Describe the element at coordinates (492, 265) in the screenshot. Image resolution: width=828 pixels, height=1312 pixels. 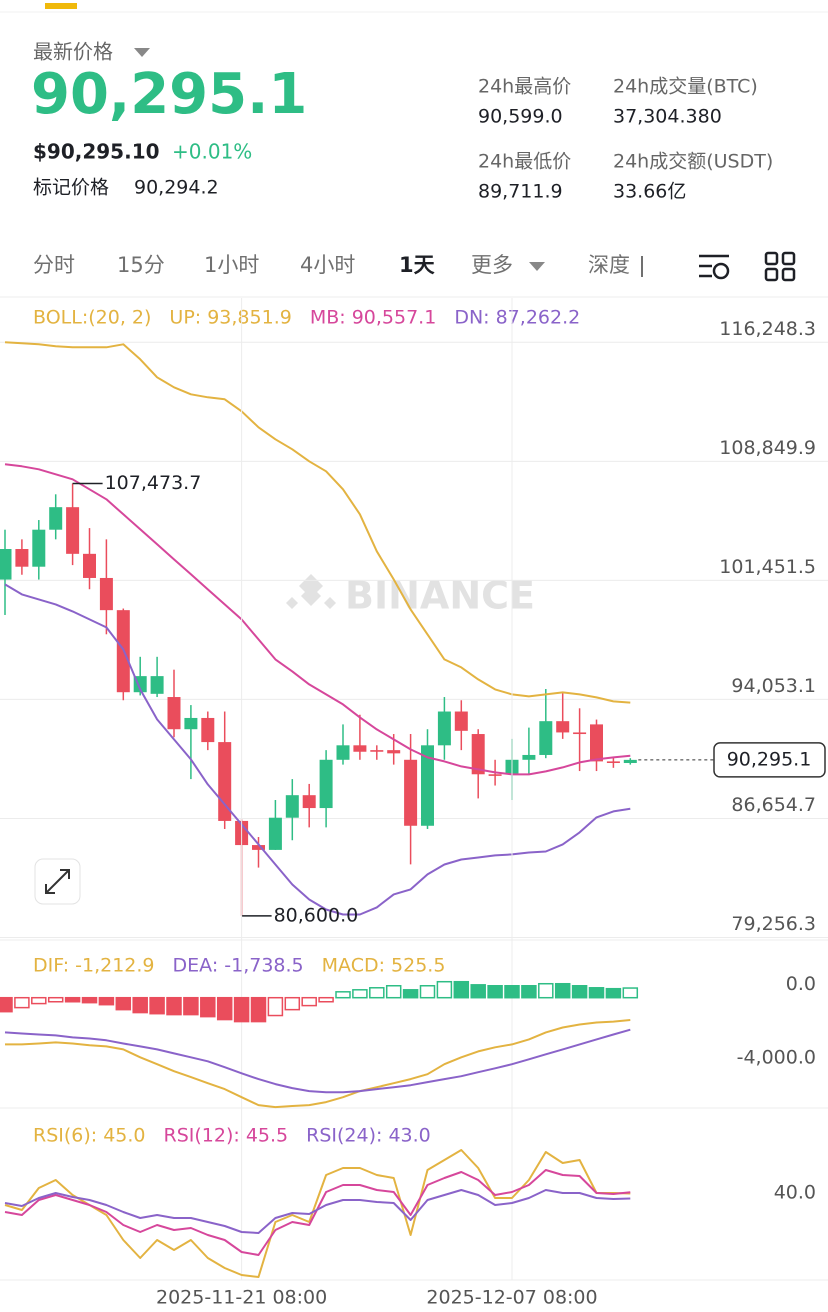
I see `tab: 更多` at that location.